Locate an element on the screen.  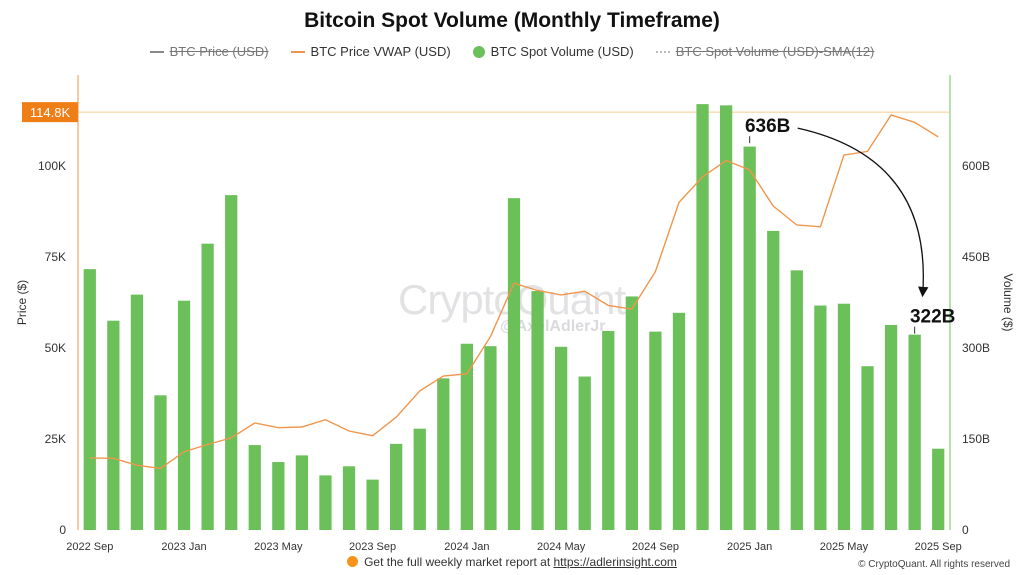
legend-dotted-icon is located at coordinates (662, 51).